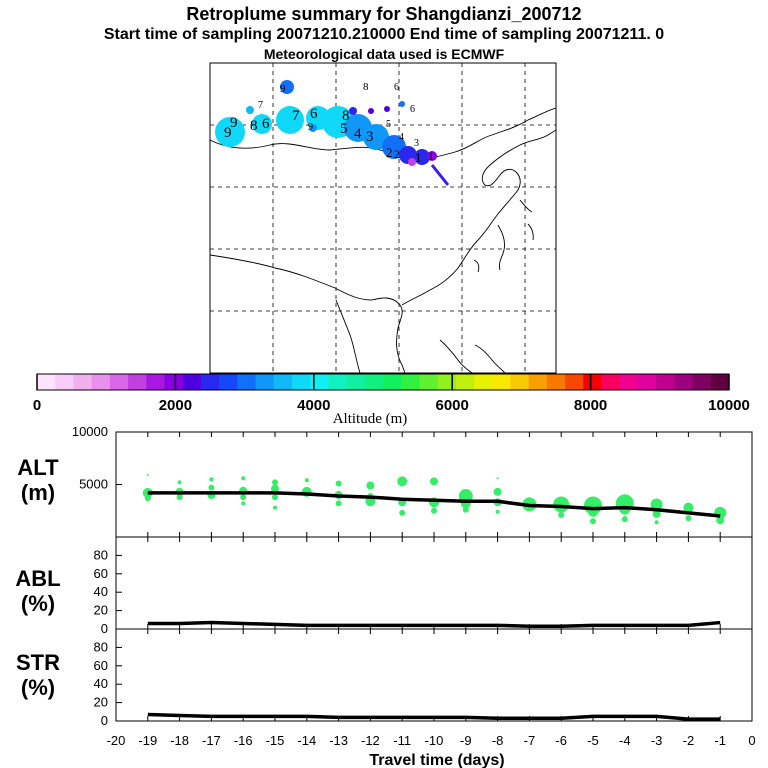  What do you see at coordinates (436, 760) in the screenshot?
I see `x-axis-title: Travel time (days)` at bounding box center [436, 760].